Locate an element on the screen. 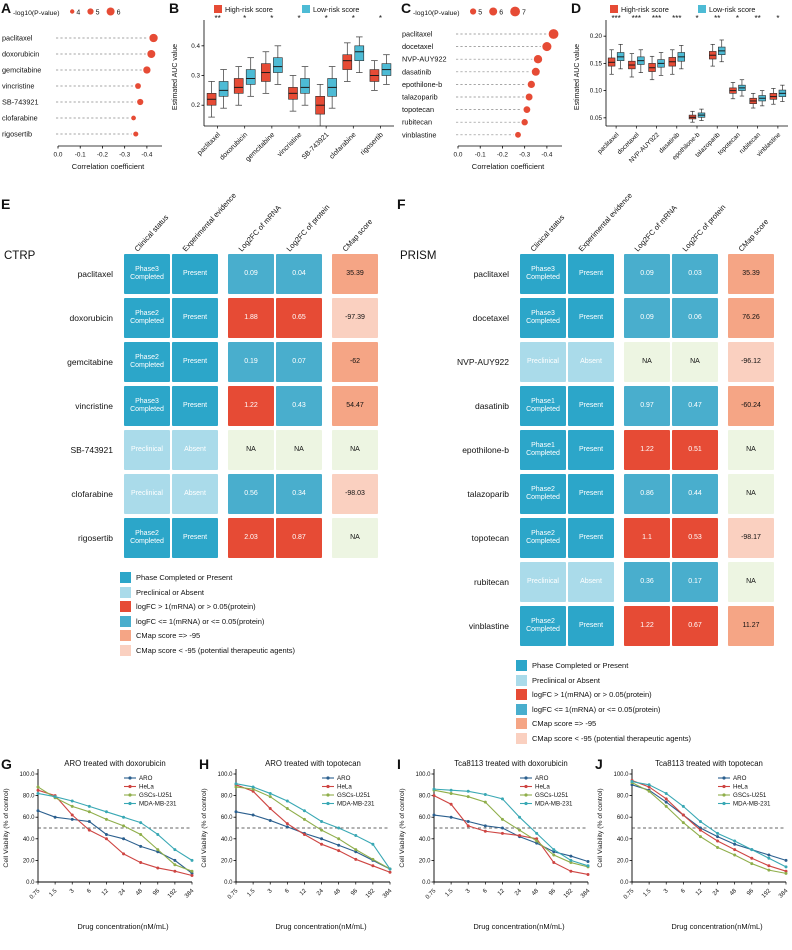 Image resolution: width=792 pixels, height=950 pixels. x-tick-label: -0.1 is located at coordinates (80, 155).